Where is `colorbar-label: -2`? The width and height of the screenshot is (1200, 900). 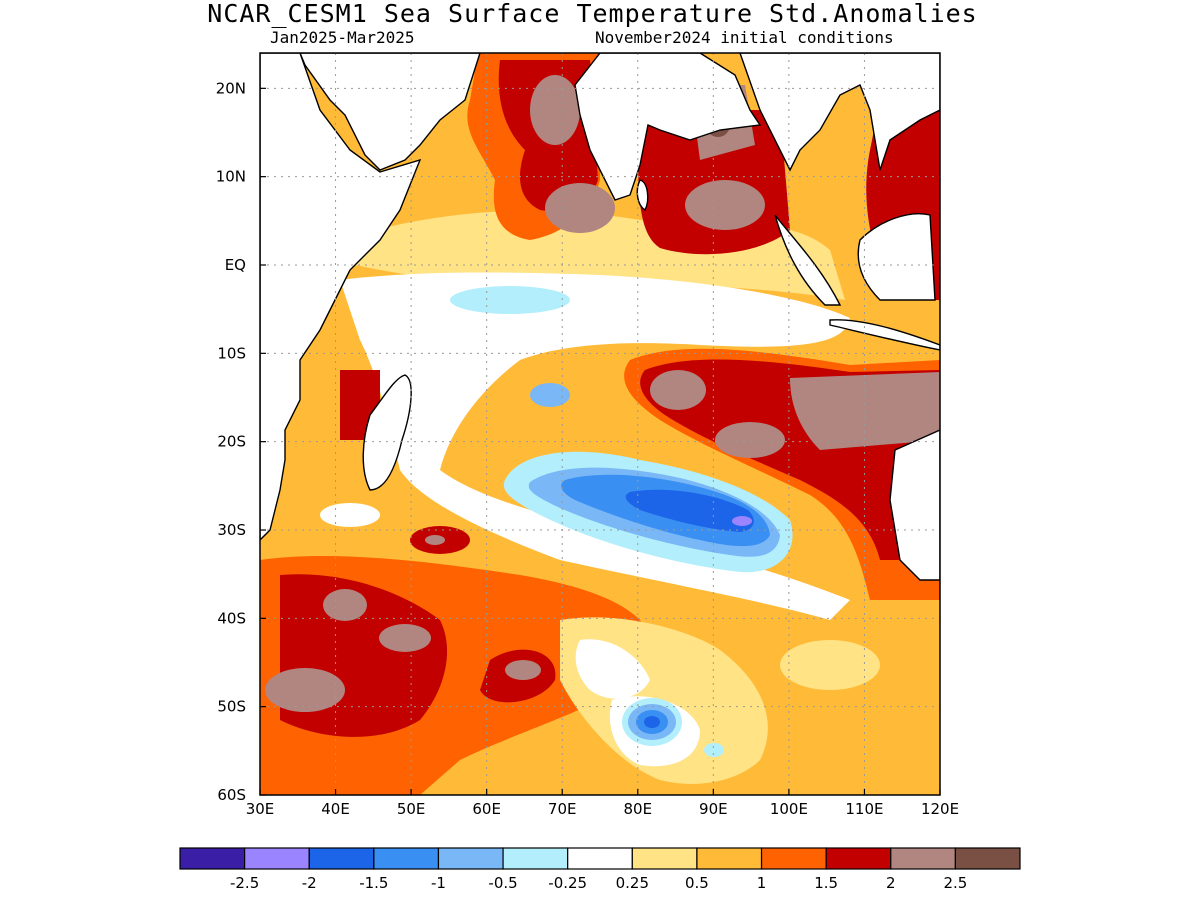 colorbar-label: -2 is located at coordinates (309, 883).